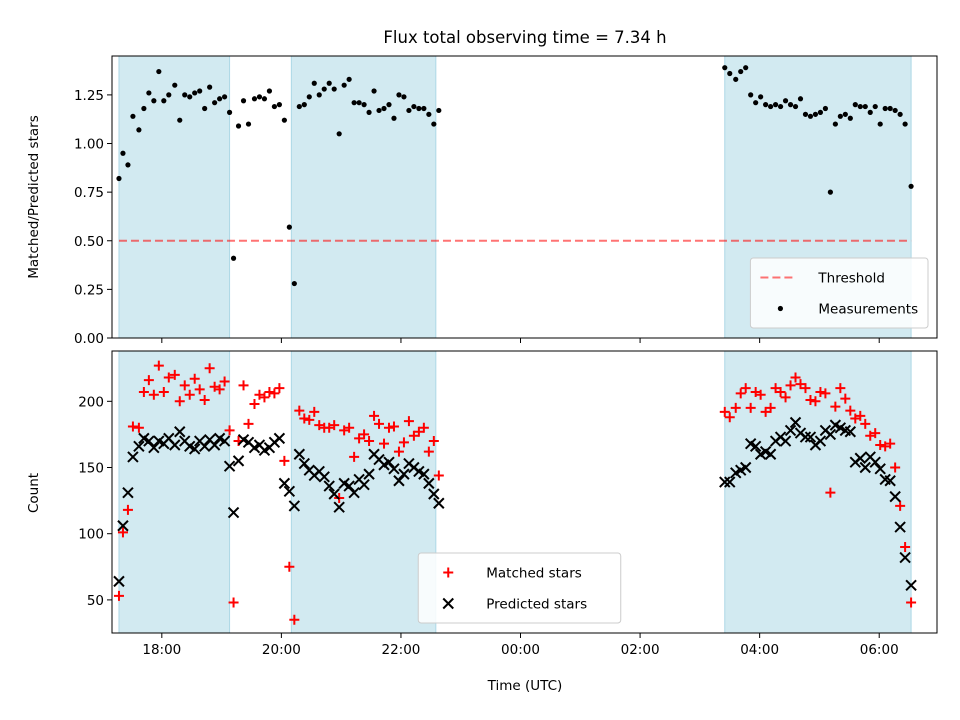  Describe the element at coordinates (91, 402) in the screenshot. I see `y-tick-label: 200` at that location.